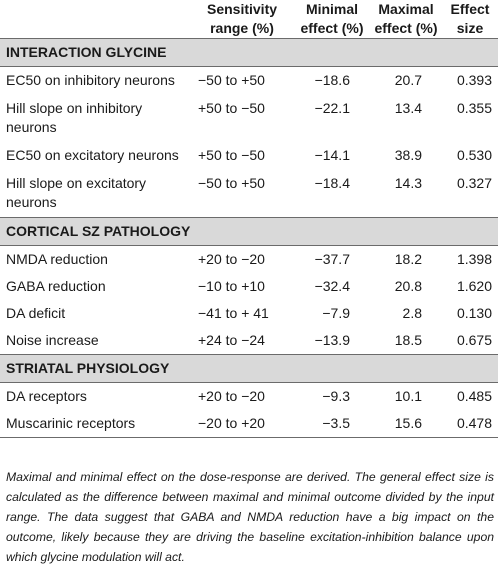 Image resolution: width=498 pixels, height=570 pixels. I want to click on row-min-effect: −18.4, so click(332, 183).